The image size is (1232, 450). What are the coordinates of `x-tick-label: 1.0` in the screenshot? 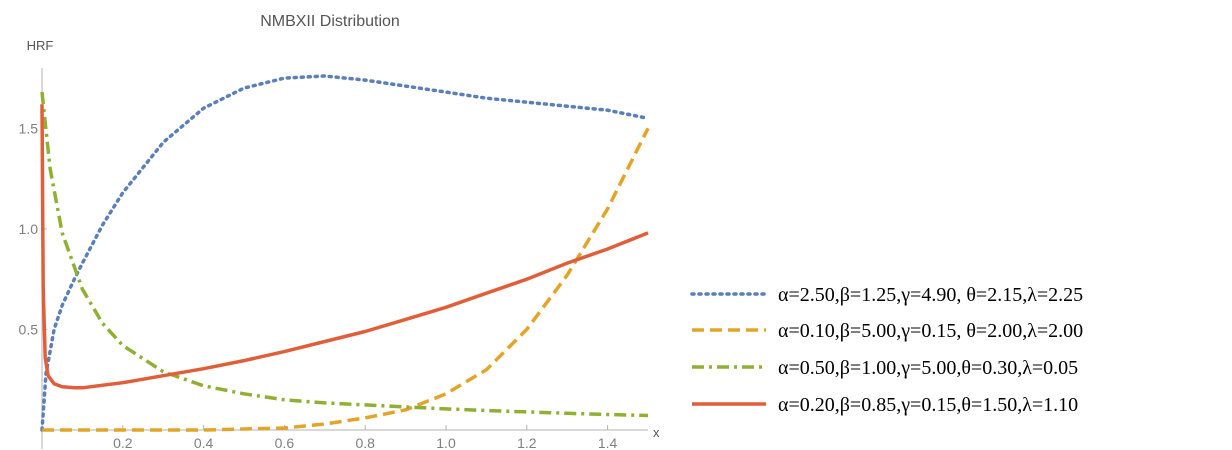 It's located at (446, 442).